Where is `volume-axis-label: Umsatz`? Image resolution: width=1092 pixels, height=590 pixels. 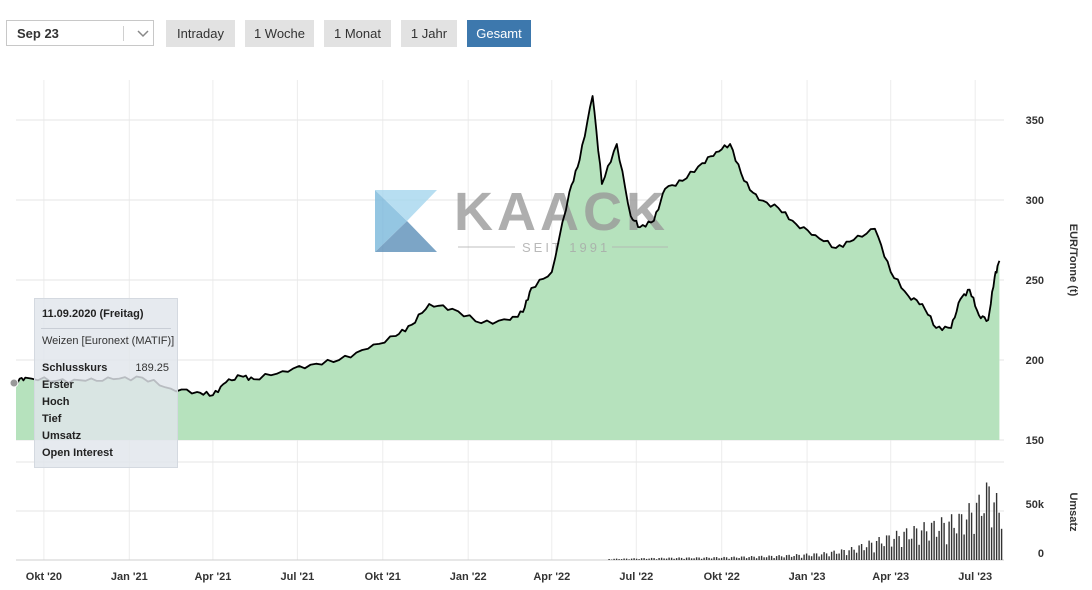 volume-axis-label: Umsatz is located at coordinates (1073, 512).